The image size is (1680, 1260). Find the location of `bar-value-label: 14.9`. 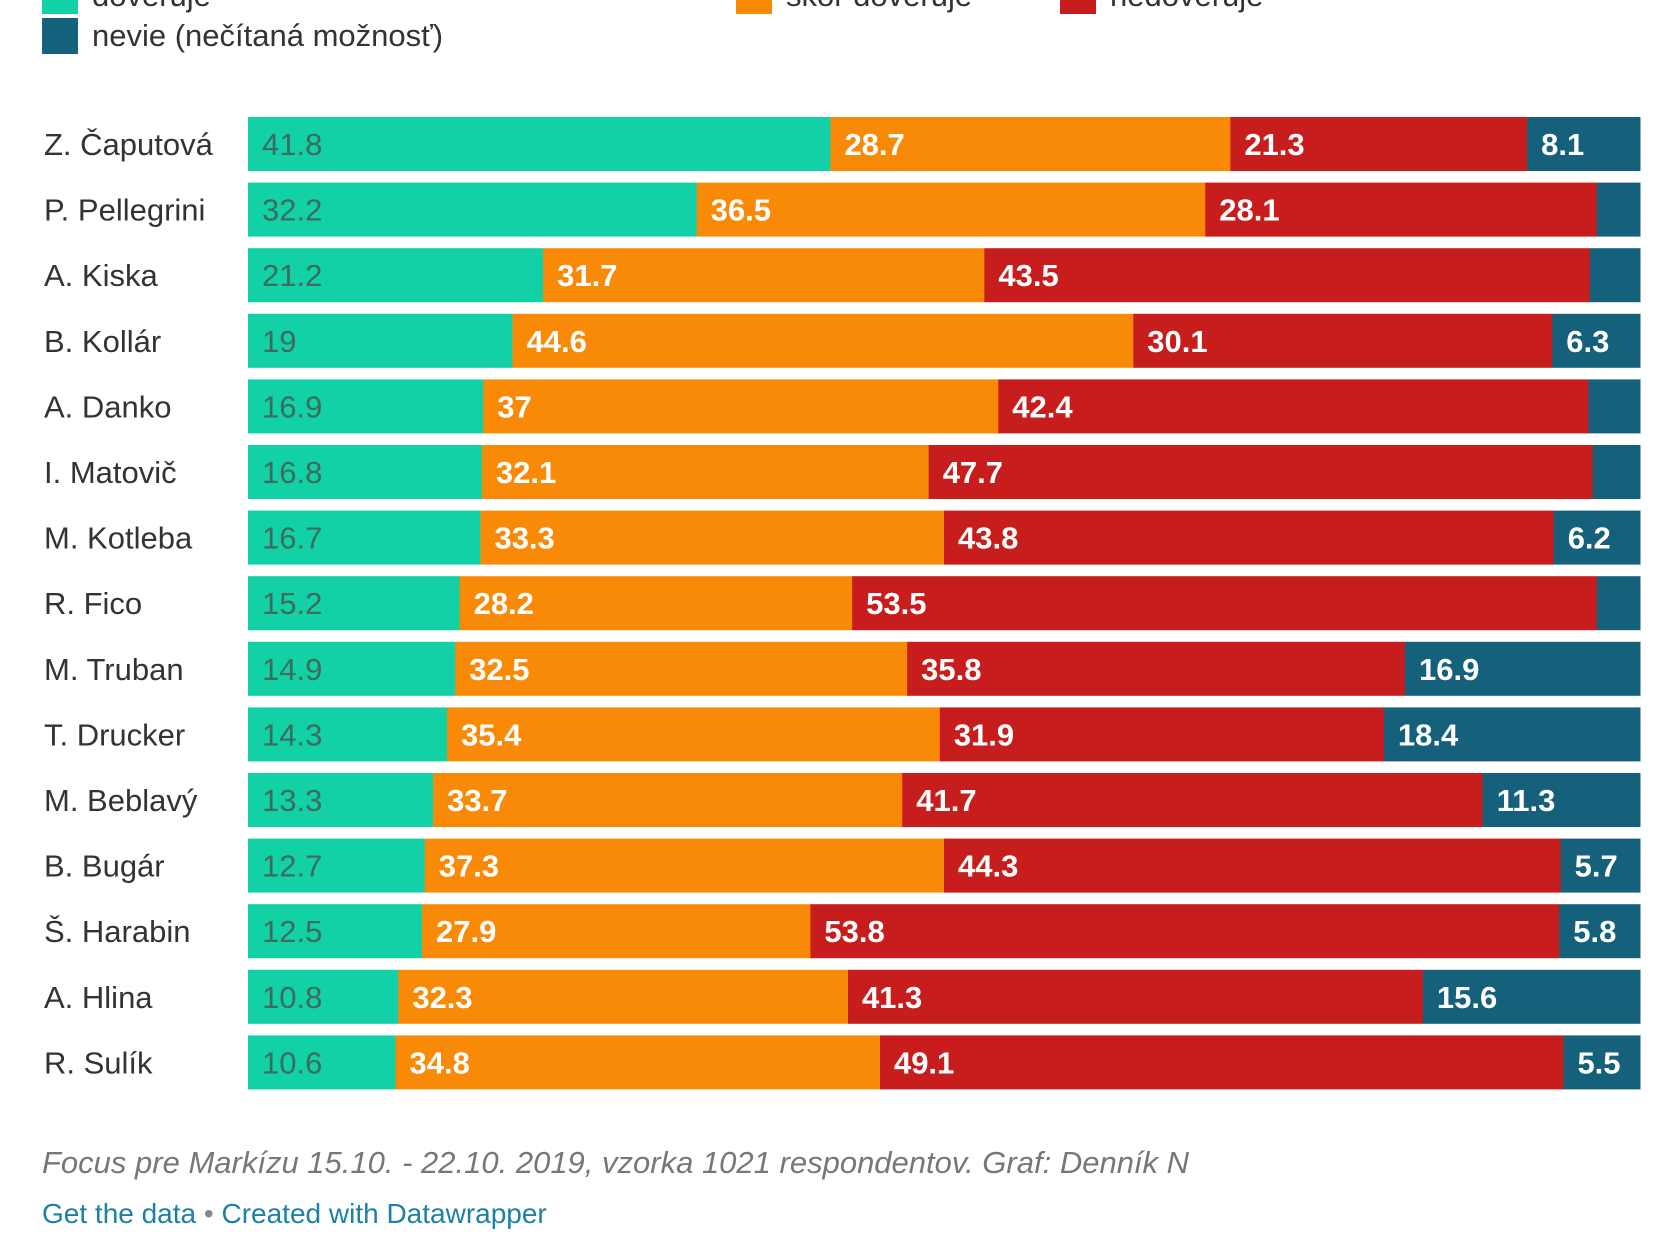

bar-value-label: 14.9 is located at coordinates (292, 669).